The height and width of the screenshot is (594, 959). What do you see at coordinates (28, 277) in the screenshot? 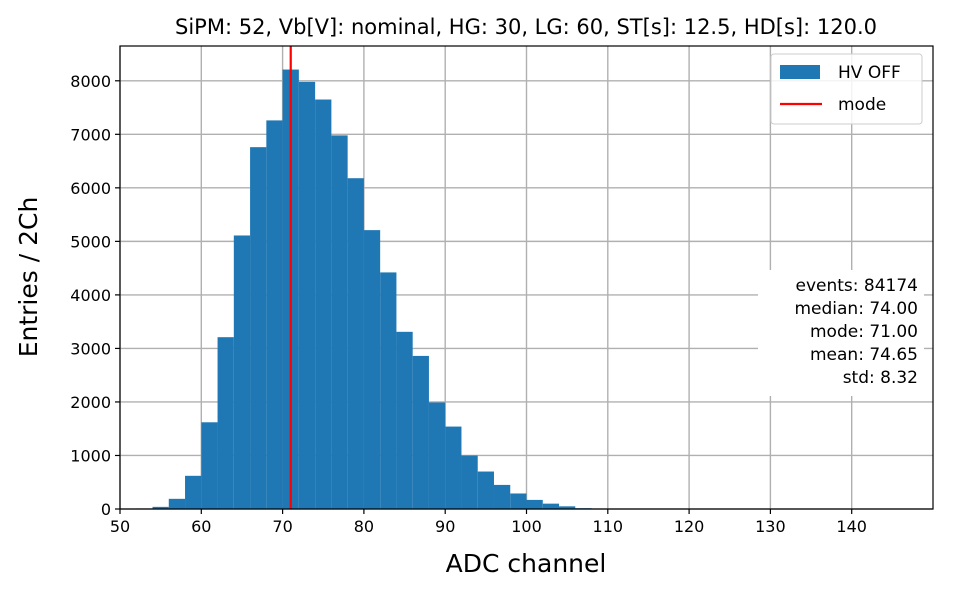
I see `y-axis-label: Entries / 2Ch` at bounding box center [28, 277].